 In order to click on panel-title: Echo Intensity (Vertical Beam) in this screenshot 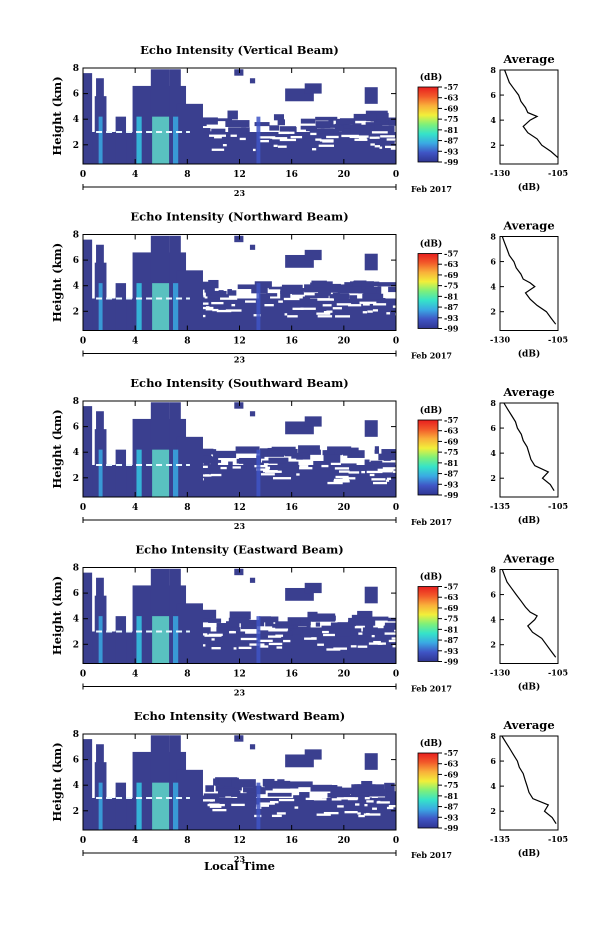, I will do `click(239, 50)`.